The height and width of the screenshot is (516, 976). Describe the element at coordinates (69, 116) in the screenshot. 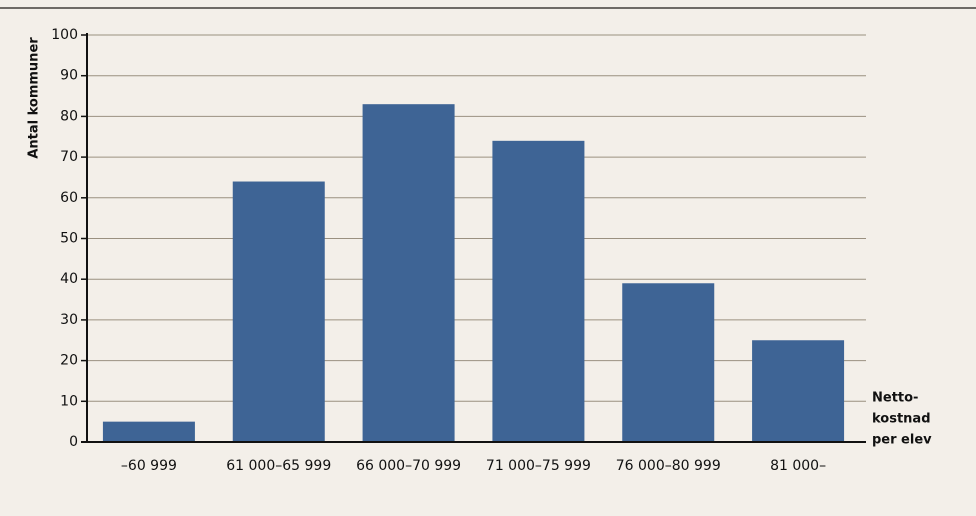

I see `y-tick-label: 80` at that location.